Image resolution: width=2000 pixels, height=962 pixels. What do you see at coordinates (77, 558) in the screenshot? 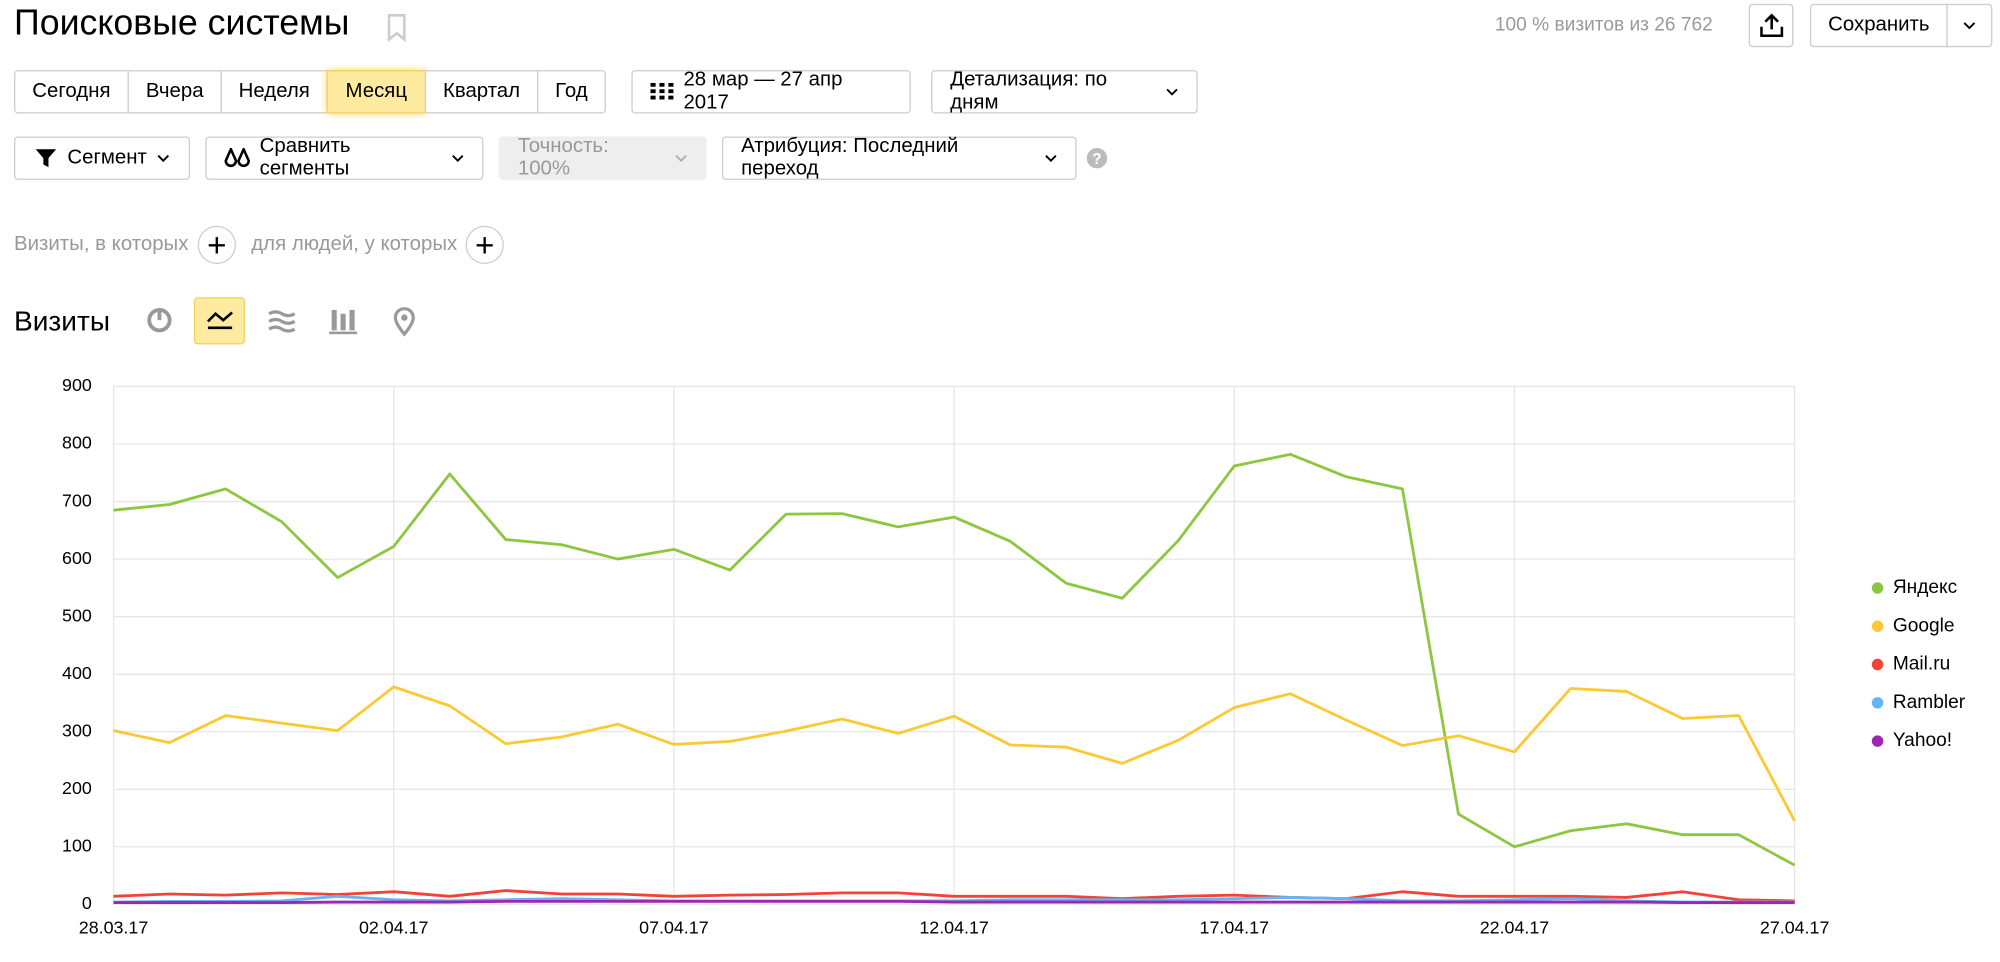
I see `y-tick-label: 600` at bounding box center [77, 558].